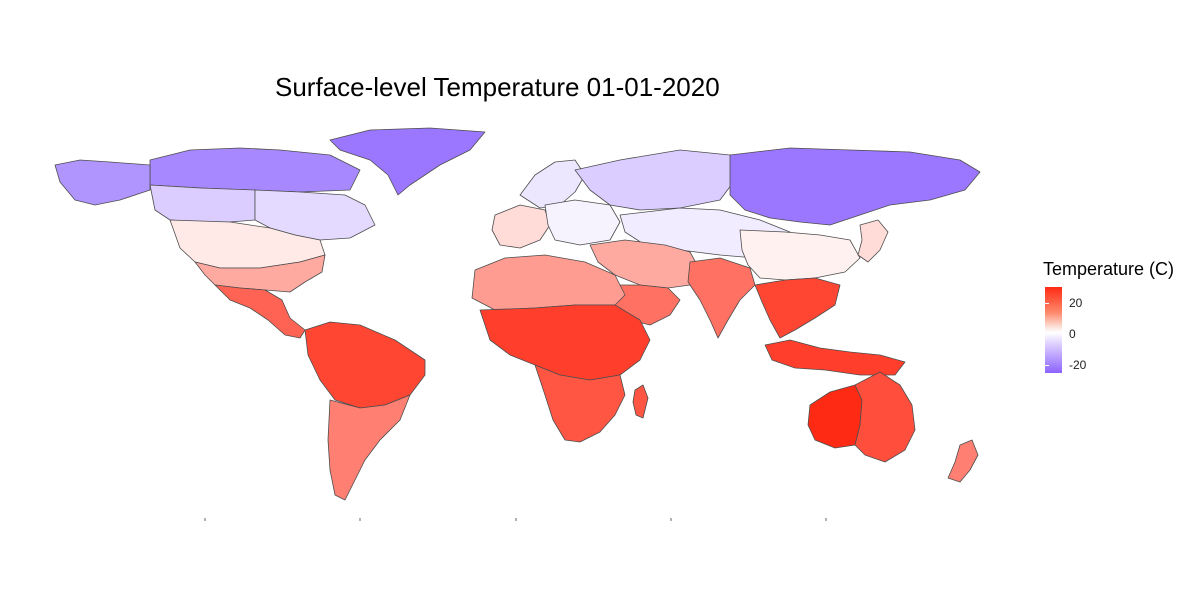 The image size is (1200, 600). What do you see at coordinates (873, 241) in the screenshot?
I see `region-japan` at bounding box center [873, 241].